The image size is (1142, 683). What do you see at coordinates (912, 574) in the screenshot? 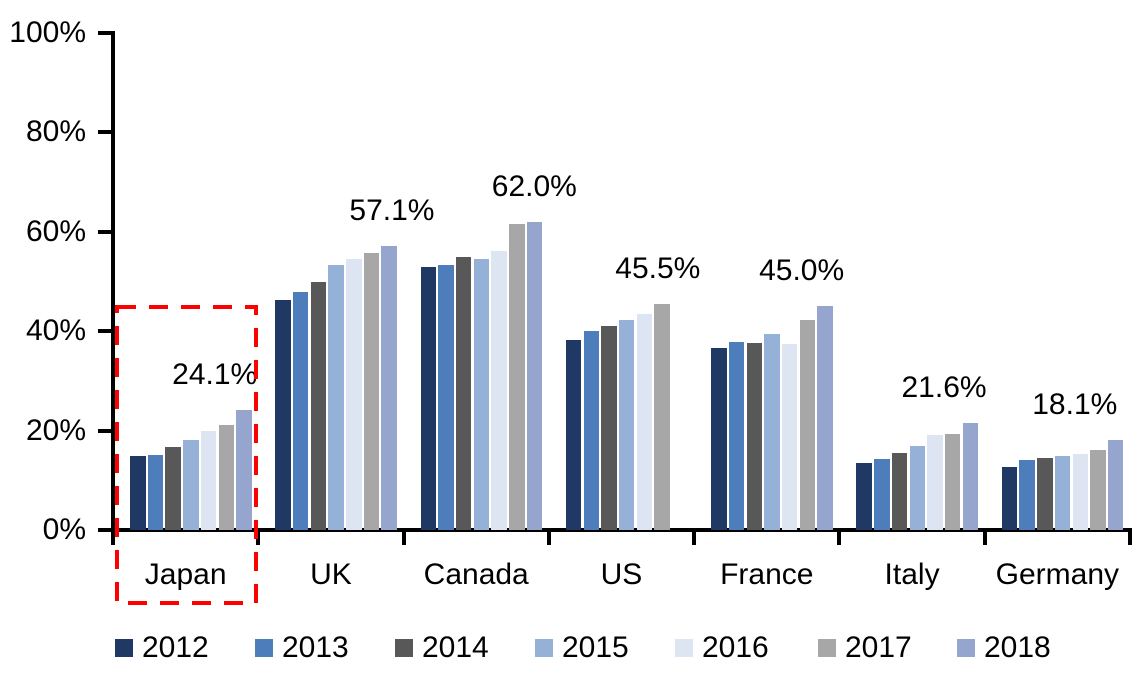
I see `x-axis-label-italy: Italy` at bounding box center [912, 574].